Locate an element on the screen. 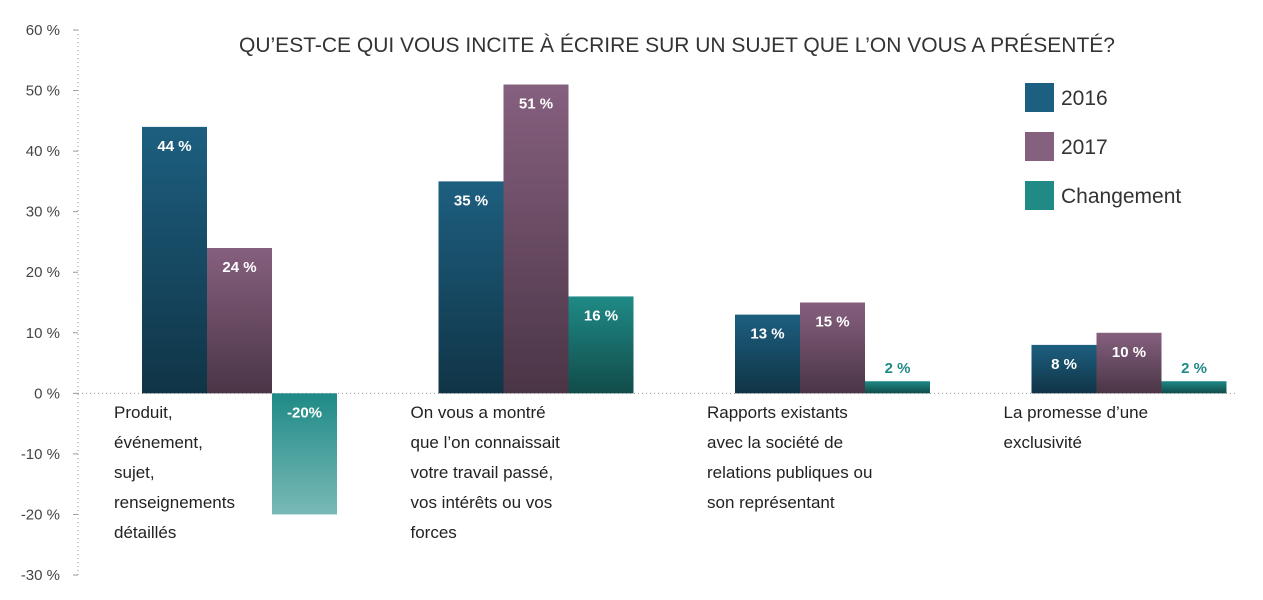 The image size is (1263, 600). category-label: Produit, is located at coordinates (143, 412).